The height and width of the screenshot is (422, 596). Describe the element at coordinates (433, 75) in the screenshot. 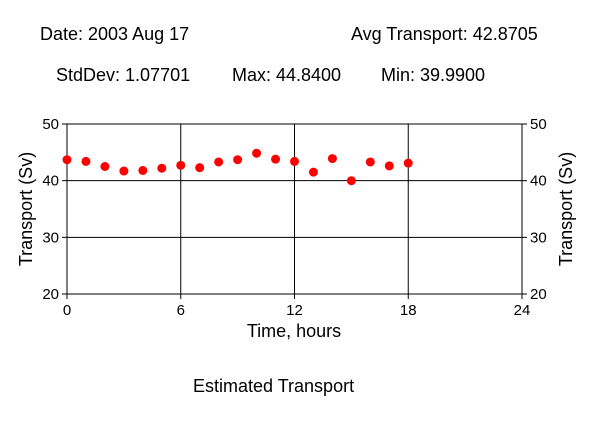

I see `min-label: Min: 39.9900` at that location.